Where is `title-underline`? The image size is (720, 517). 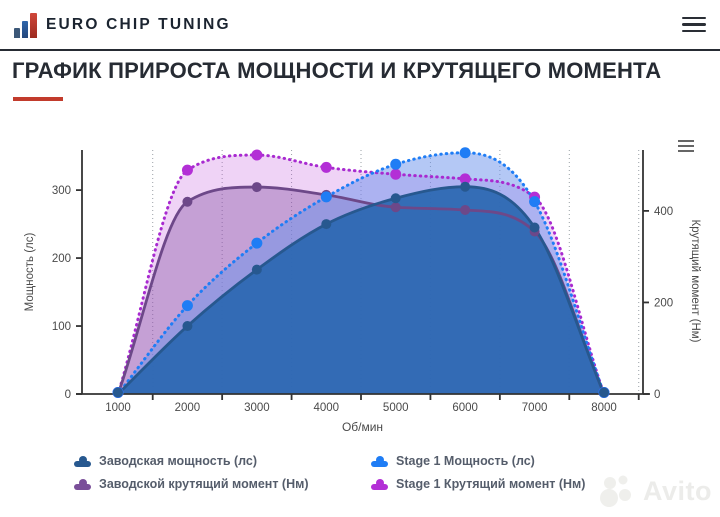
title-underline is located at coordinates (38, 99).